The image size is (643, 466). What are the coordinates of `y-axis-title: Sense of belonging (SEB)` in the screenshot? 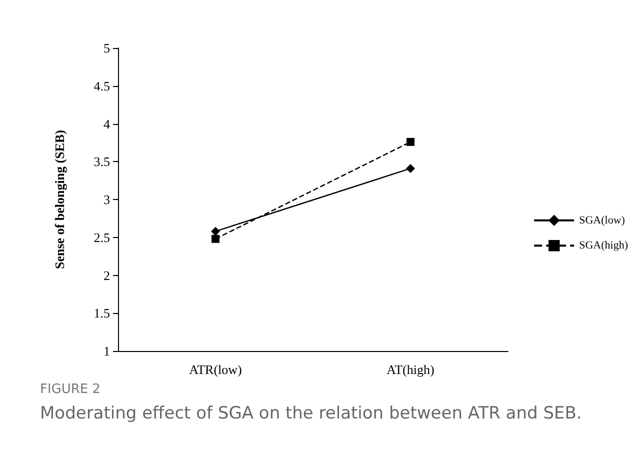 It's located at (59, 200).